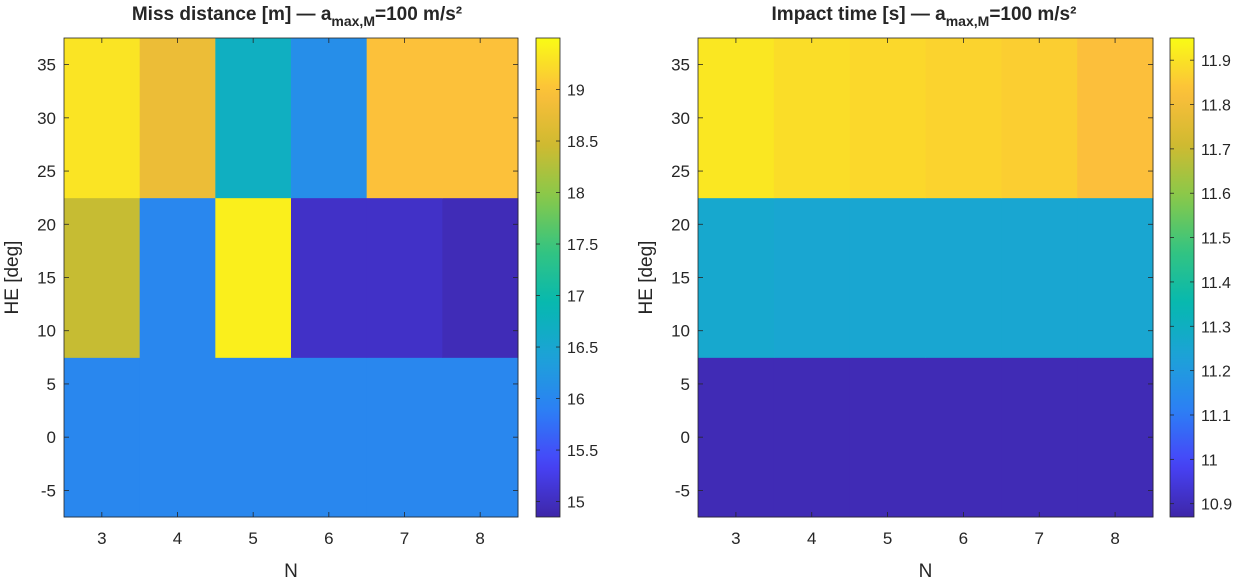 The image size is (1241, 585). Describe the element at coordinates (1216, 416) in the screenshot. I see `colorbar-tick-label: 11.1` at that location.